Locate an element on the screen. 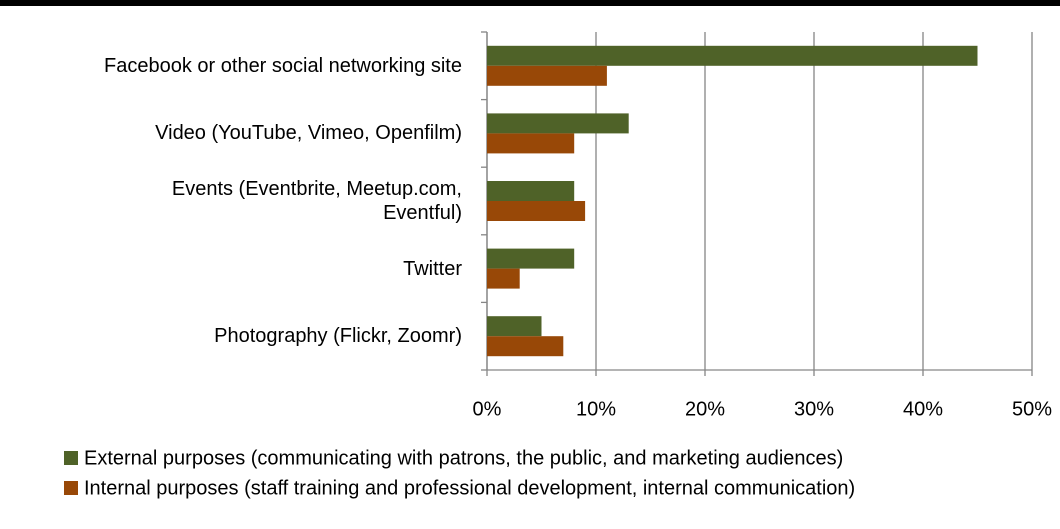 The image size is (1060, 529). x-tick-label: 50% is located at coordinates (1032, 409).